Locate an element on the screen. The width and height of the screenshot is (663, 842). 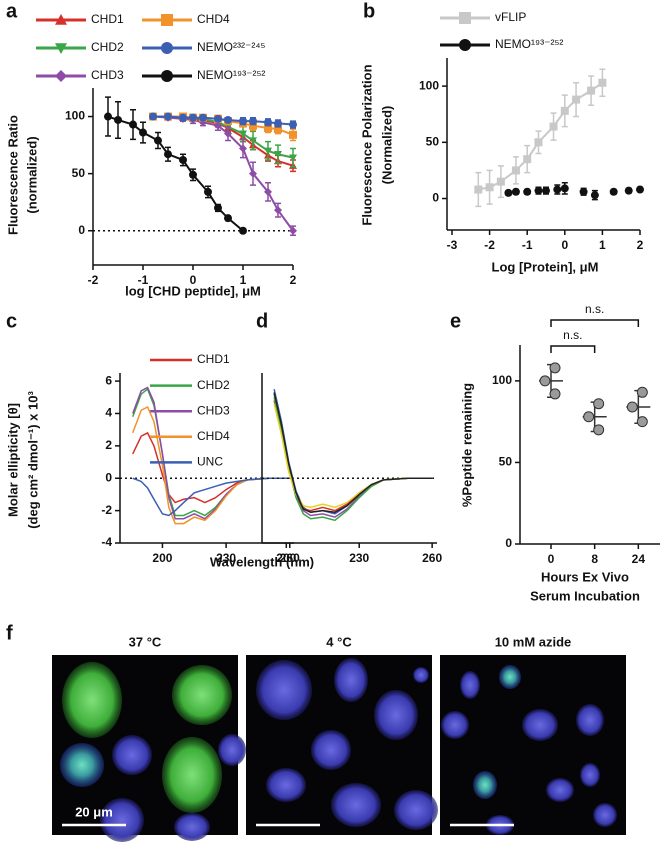
panel-letter: a is located at coordinates (12, 11).